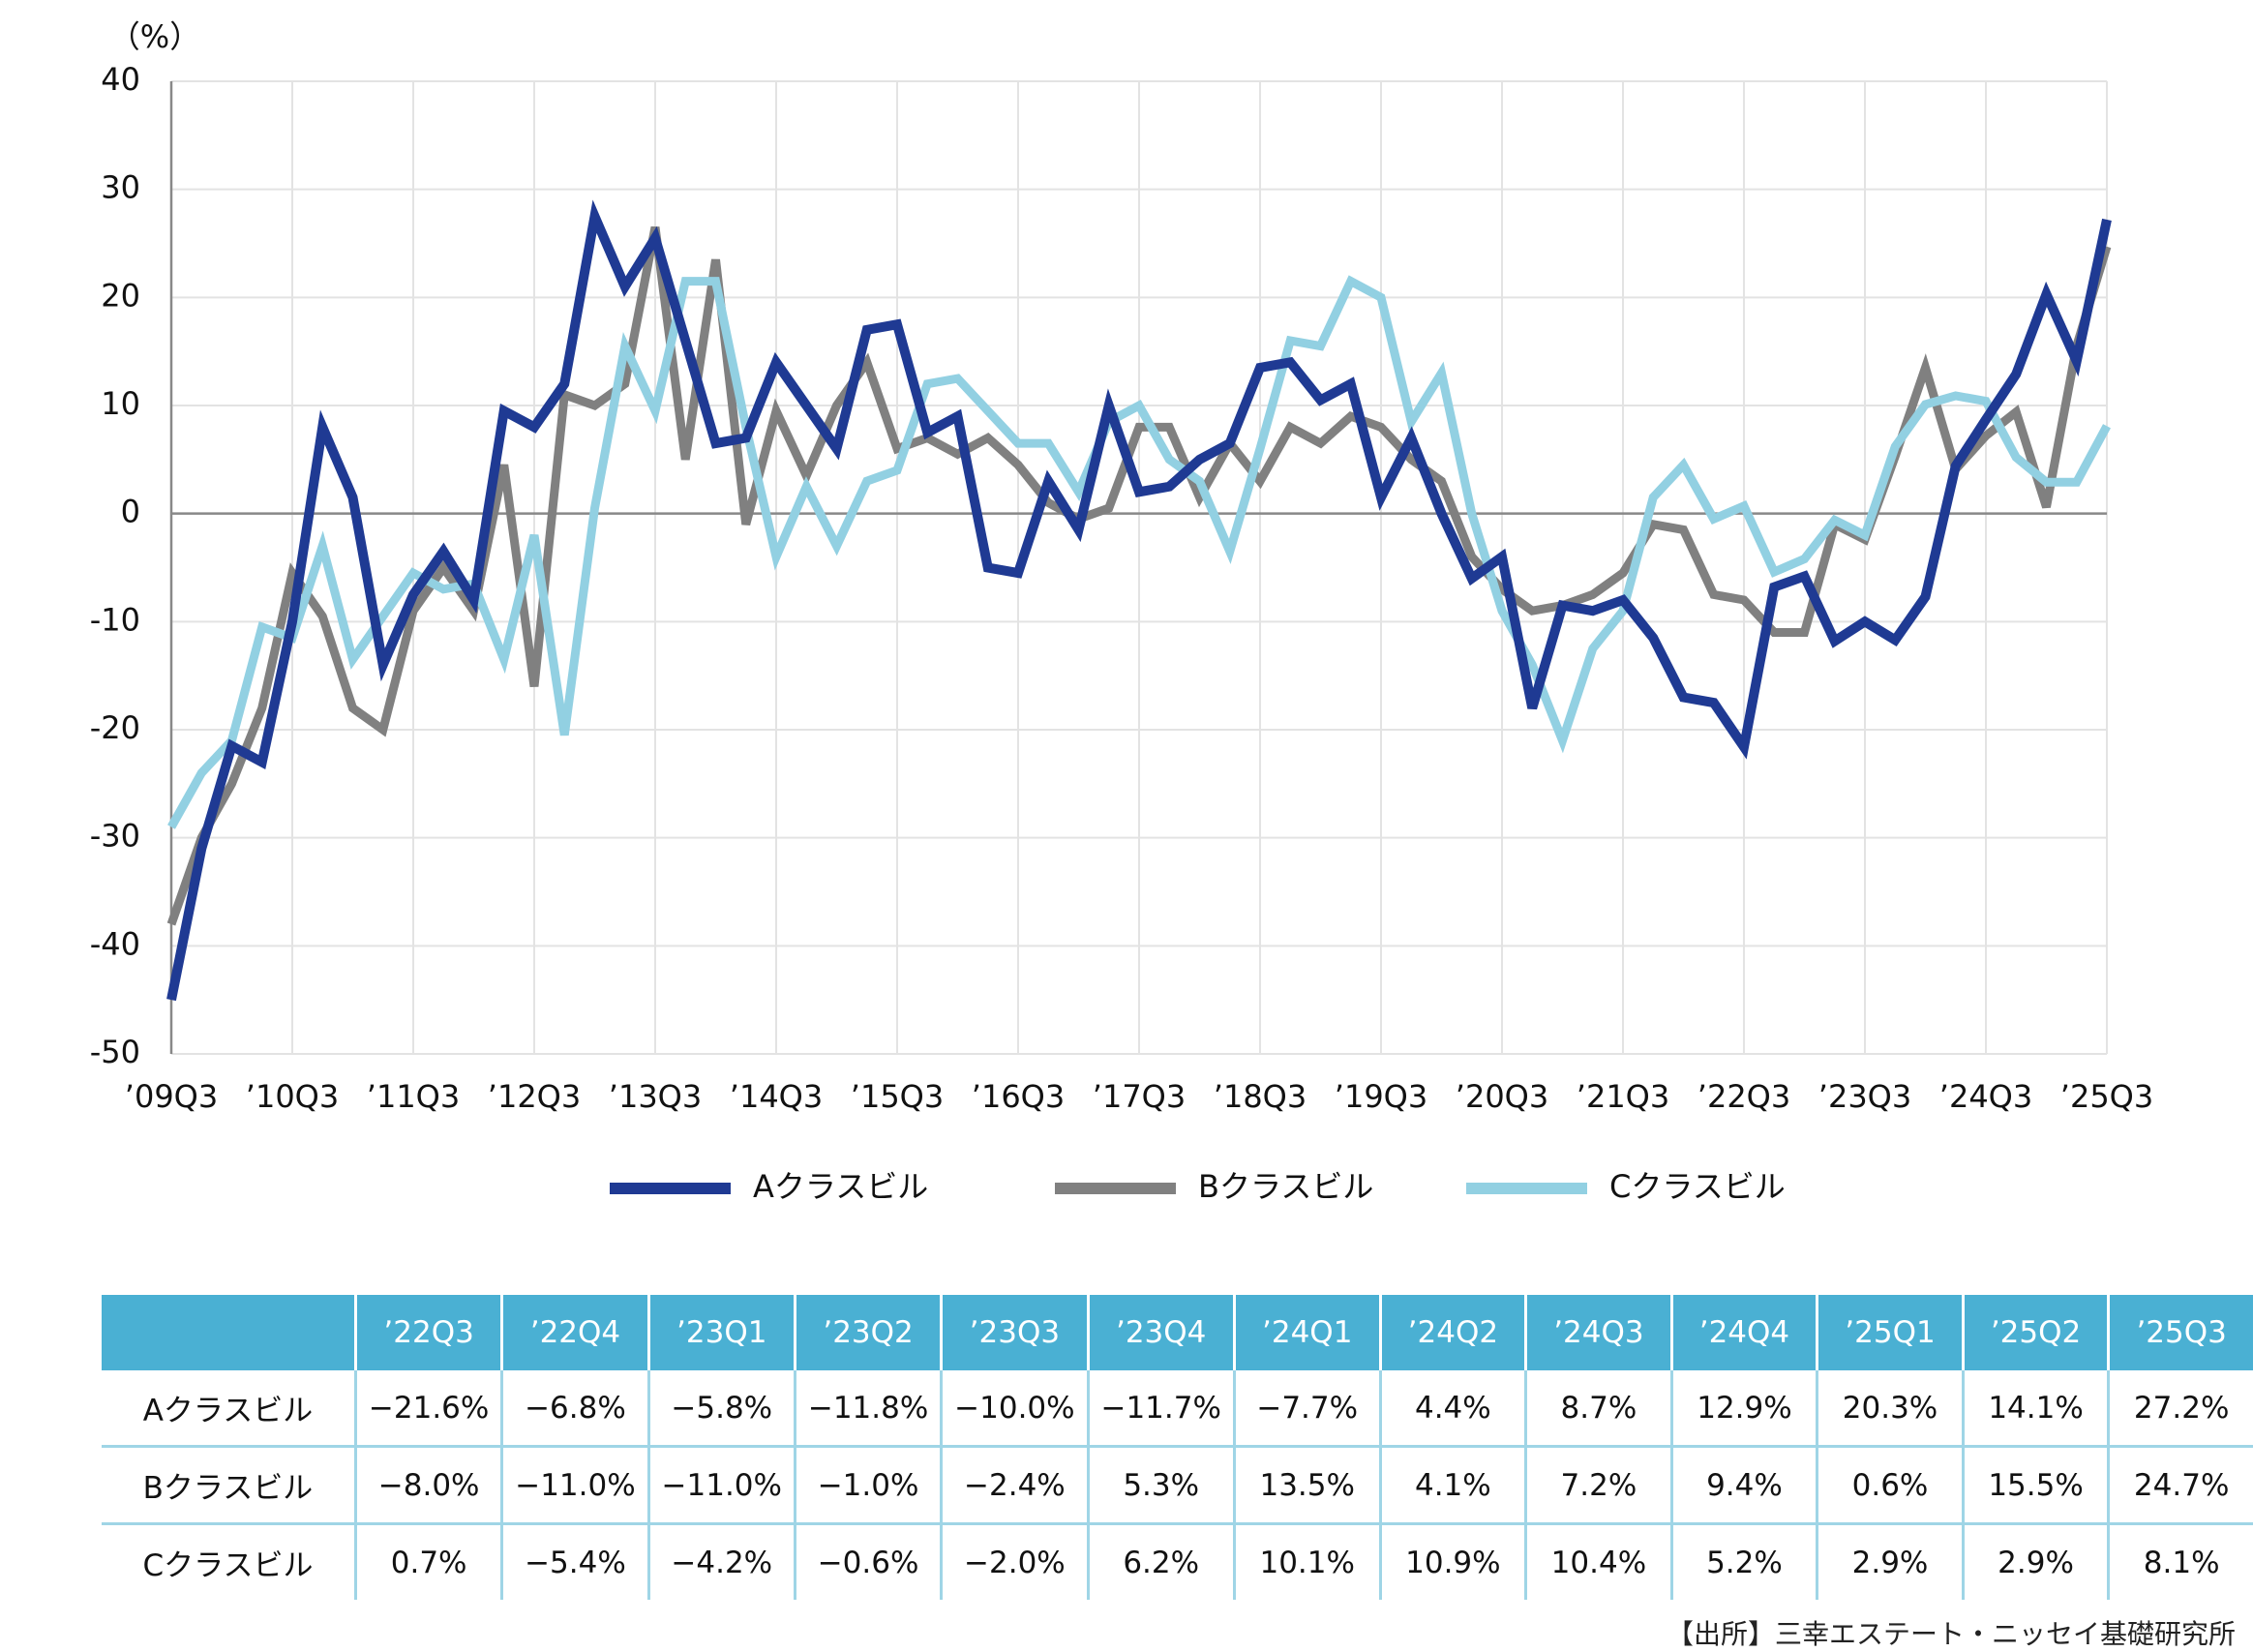  Describe the element at coordinates (2180, 1333) in the screenshot. I see `column-header: ’25Q3` at that location.